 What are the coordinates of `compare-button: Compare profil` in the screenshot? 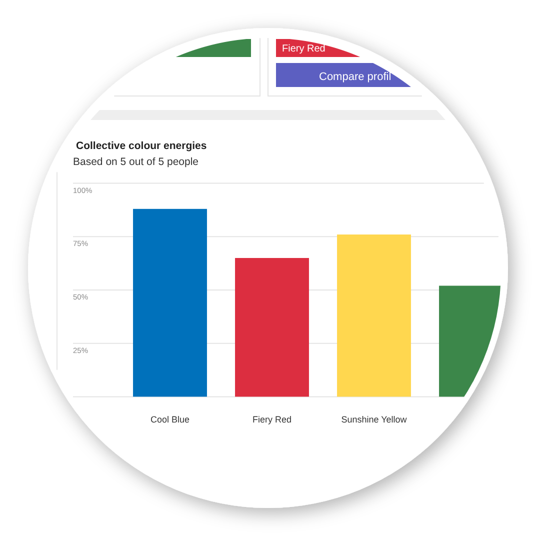 It's located at (343, 75).